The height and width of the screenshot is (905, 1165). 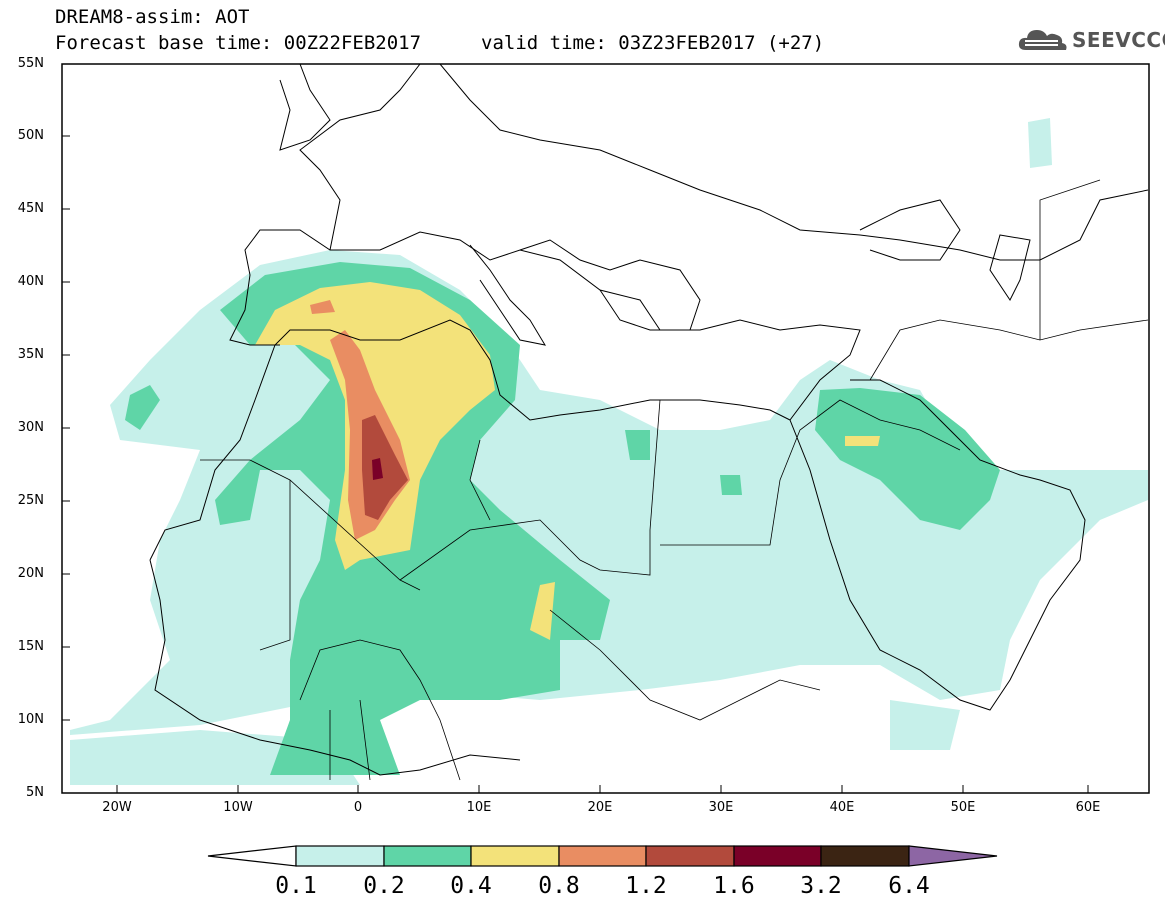 What do you see at coordinates (384, 886) in the screenshot?
I see `colorbar-label: 0.2` at bounding box center [384, 886].